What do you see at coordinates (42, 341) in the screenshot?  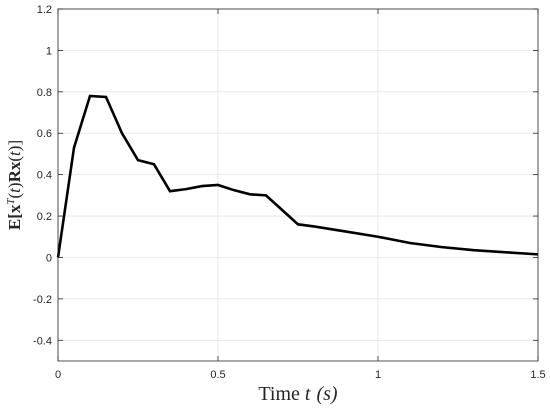 I see `y-tick-label: -0.4` at bounding box center [42, 341].